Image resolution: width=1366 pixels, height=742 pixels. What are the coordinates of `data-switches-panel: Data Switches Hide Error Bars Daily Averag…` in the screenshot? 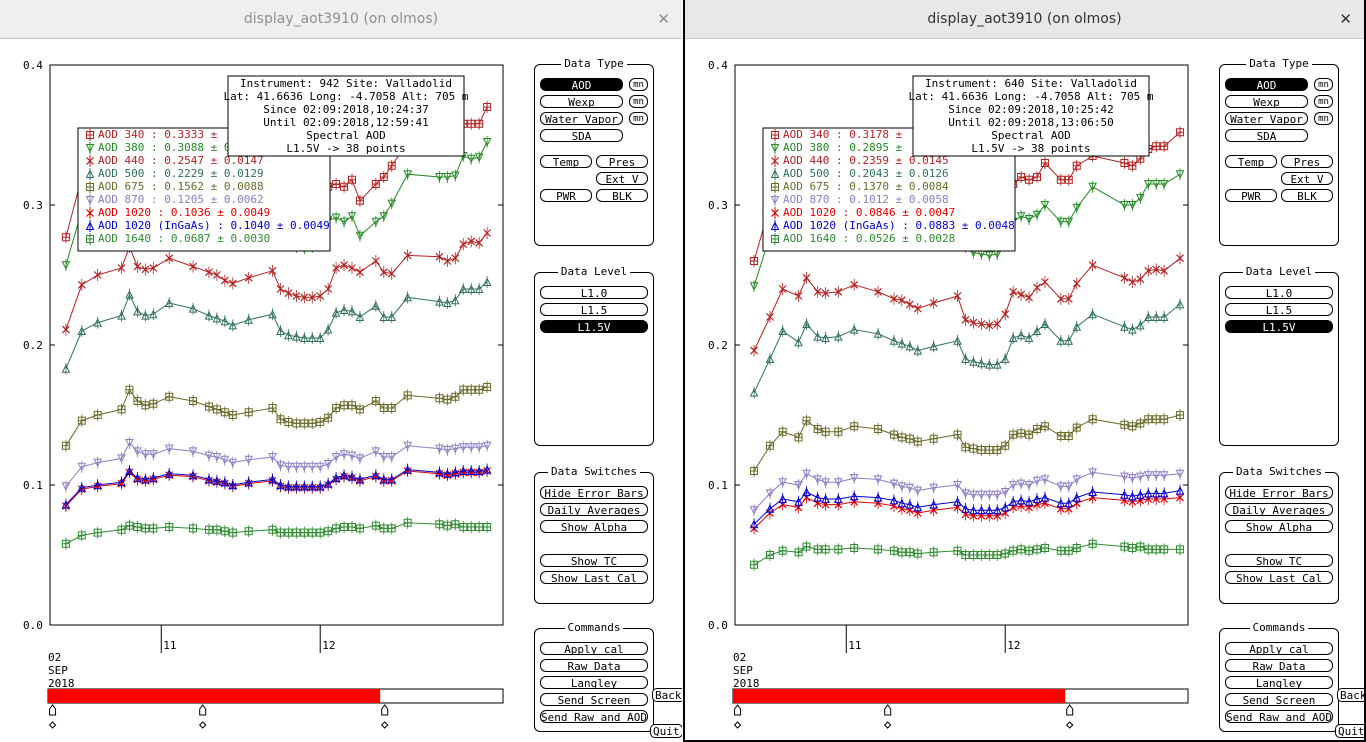 It's located at (1279, 534).